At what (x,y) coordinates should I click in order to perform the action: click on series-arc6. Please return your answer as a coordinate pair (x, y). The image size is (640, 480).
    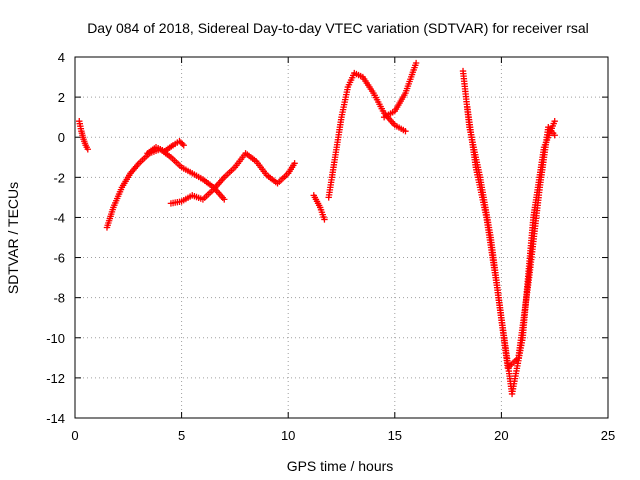
    Looking at the image, I should click on (367, 135).